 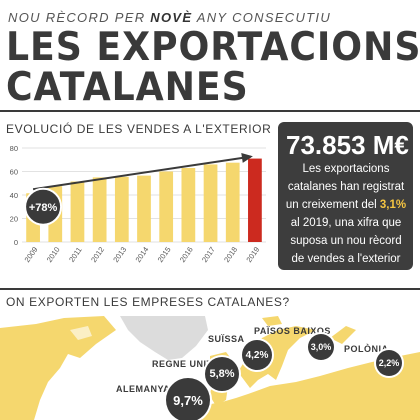 I want to click on growth-percentage: 3,1%, so click(x=393, y=205).